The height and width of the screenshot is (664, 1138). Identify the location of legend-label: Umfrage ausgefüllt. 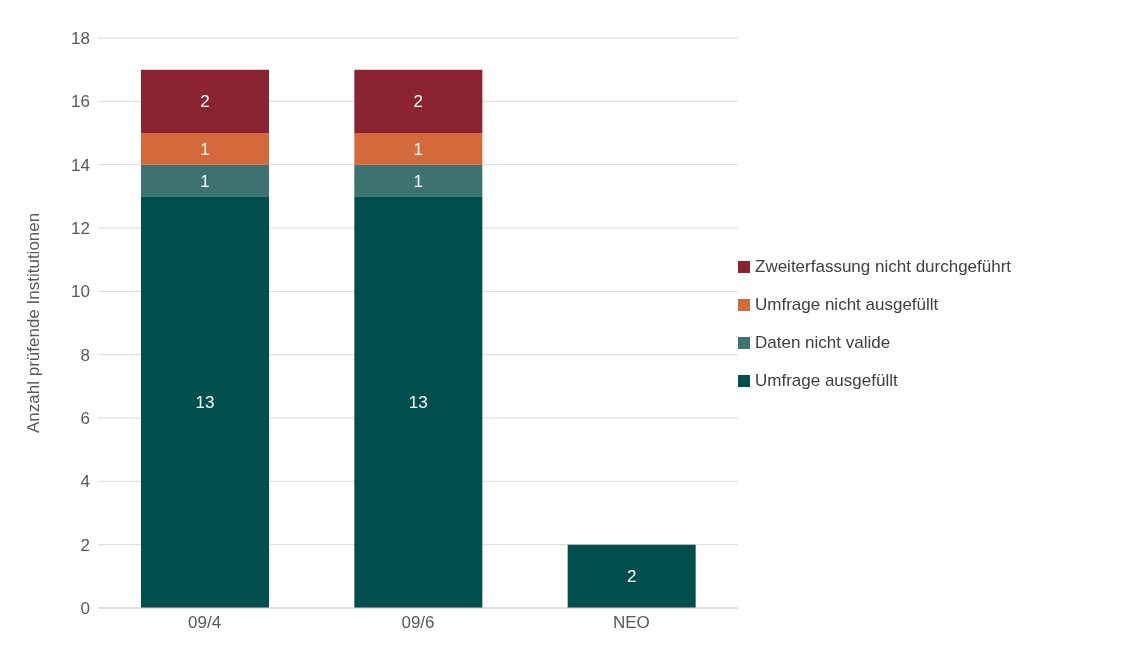
(826, 381).